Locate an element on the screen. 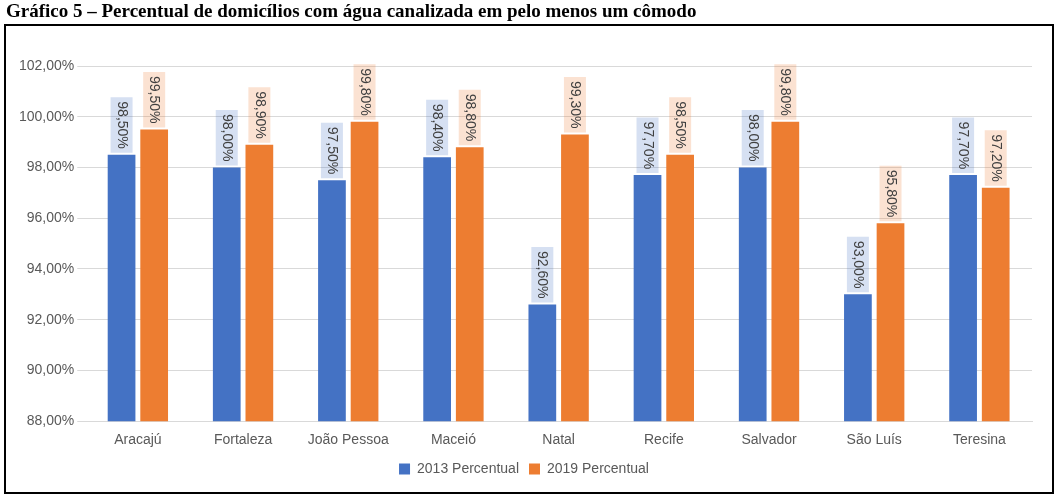 This screenshot has height=500, width=1060. data-label: 97,20% is located at coordinates (996, 158).